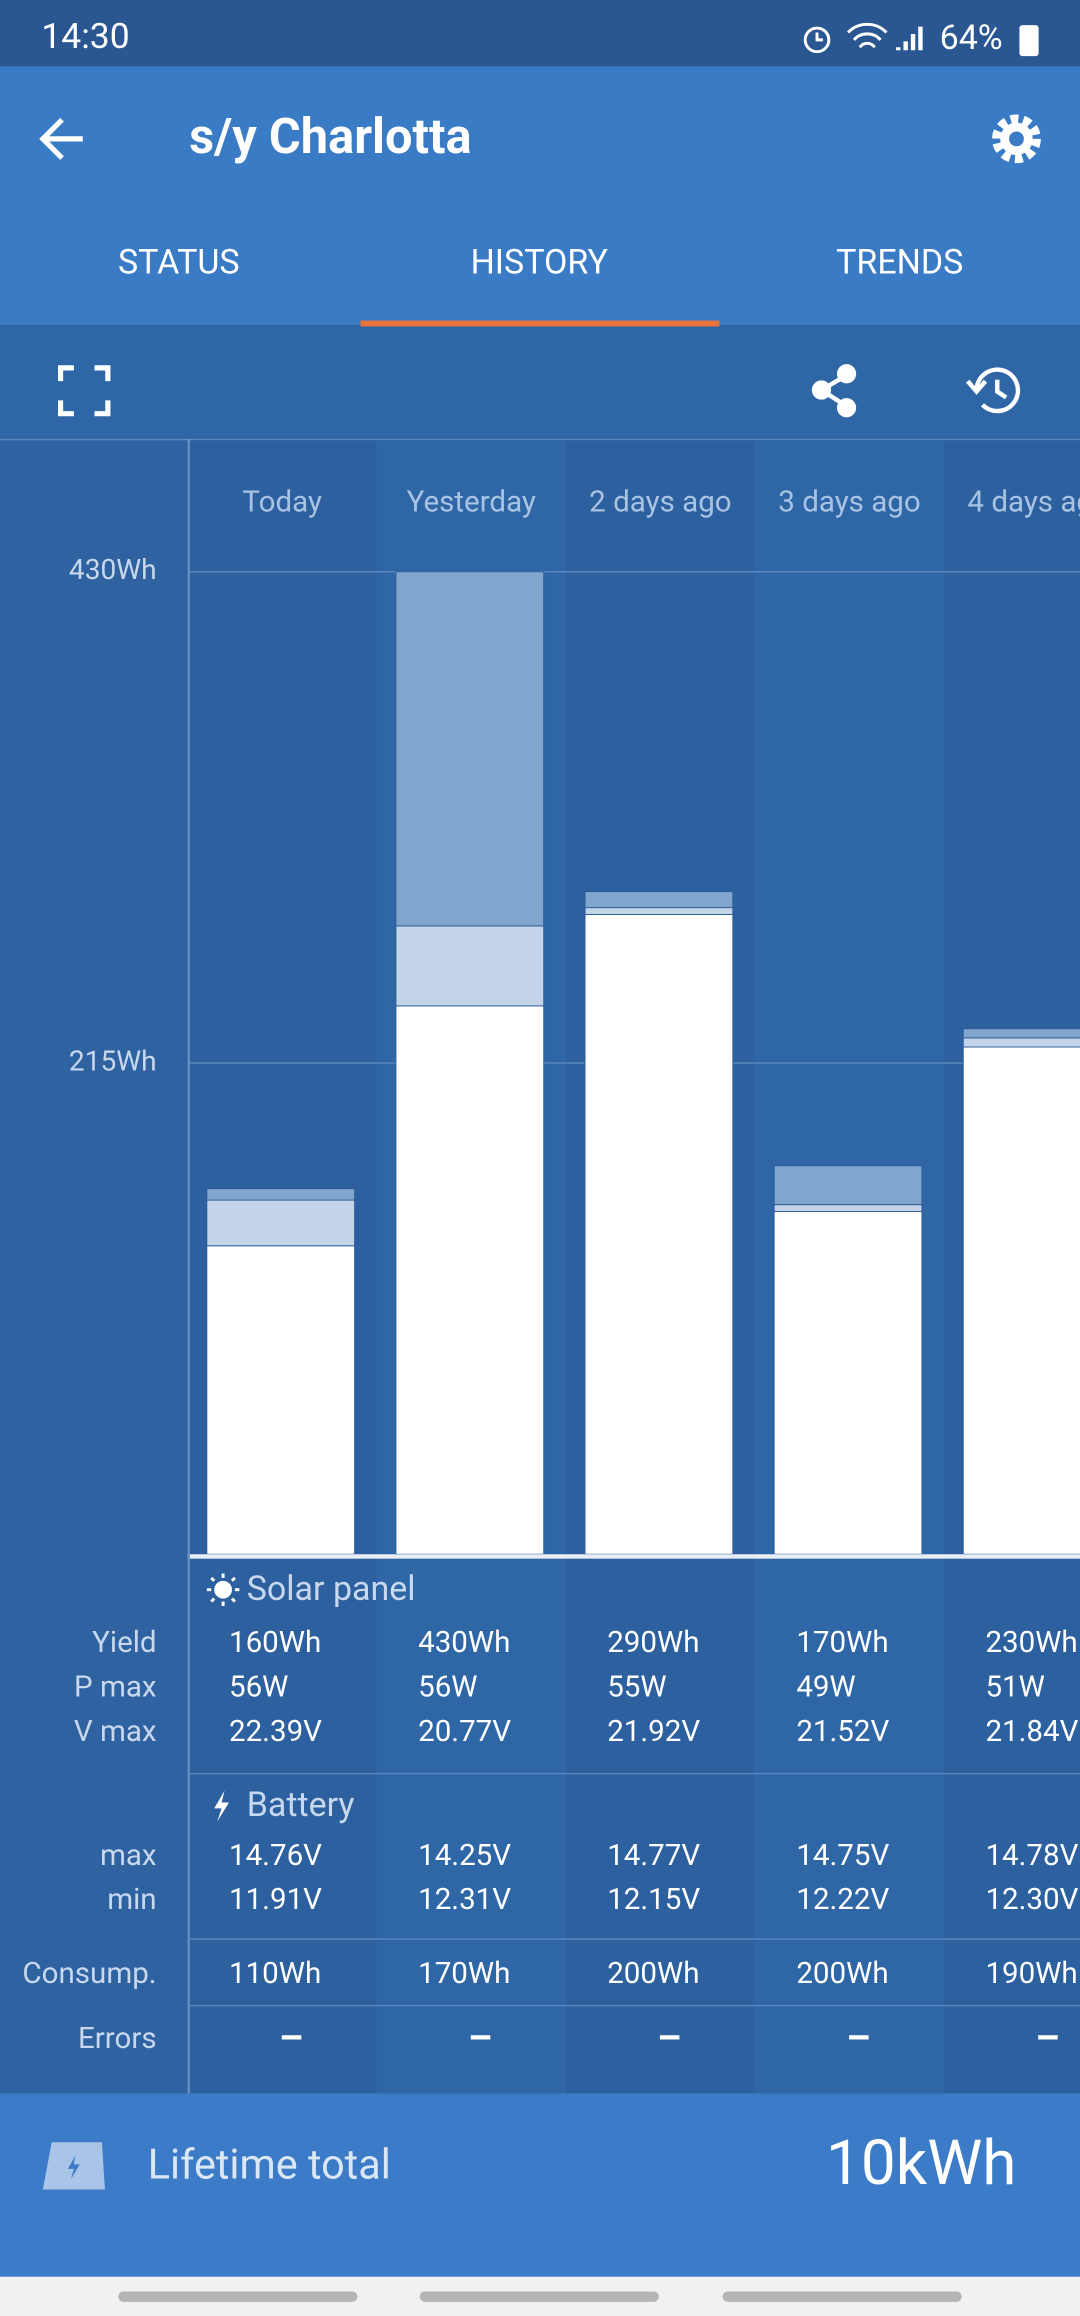 This screenshot has height=2316, width=1080. I want to click on row-label: max, so click(128, 1856).